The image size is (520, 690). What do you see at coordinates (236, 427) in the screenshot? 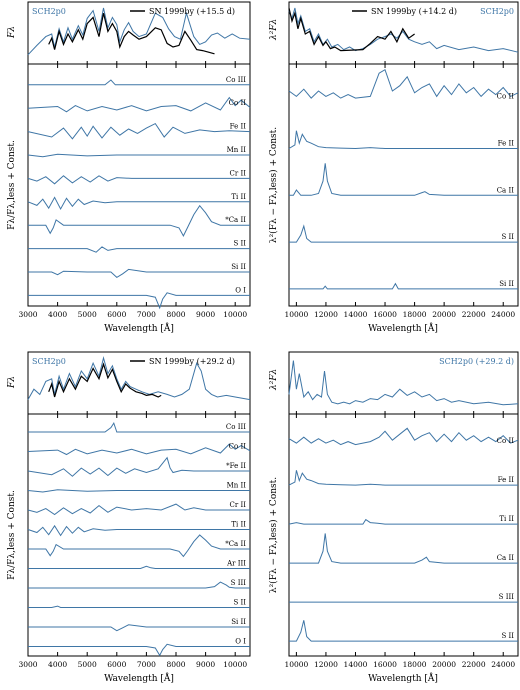
I see `p3-component-label: Co III` at bounding box center [236, 427].